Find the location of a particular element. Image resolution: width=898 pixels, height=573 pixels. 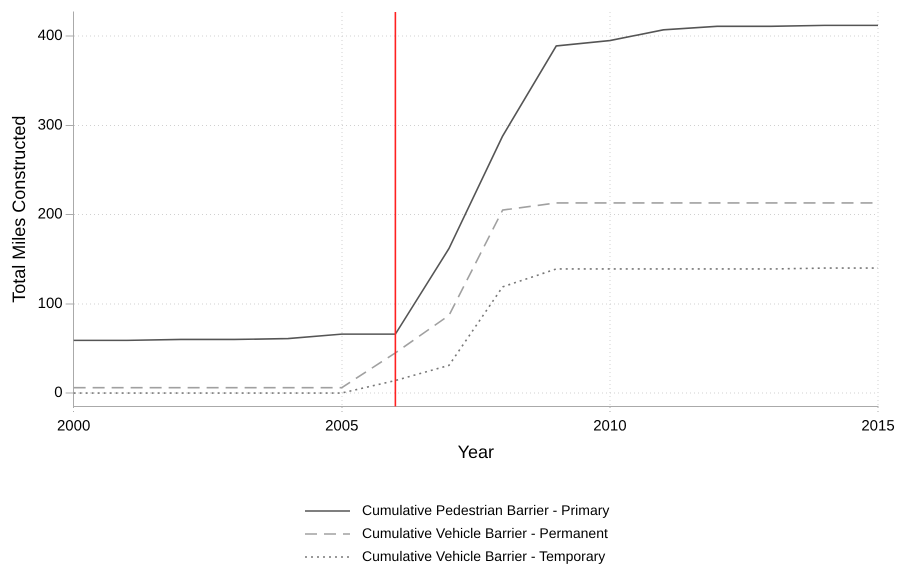

x-tick-label: 2005 is located at coordinates (341, 426).